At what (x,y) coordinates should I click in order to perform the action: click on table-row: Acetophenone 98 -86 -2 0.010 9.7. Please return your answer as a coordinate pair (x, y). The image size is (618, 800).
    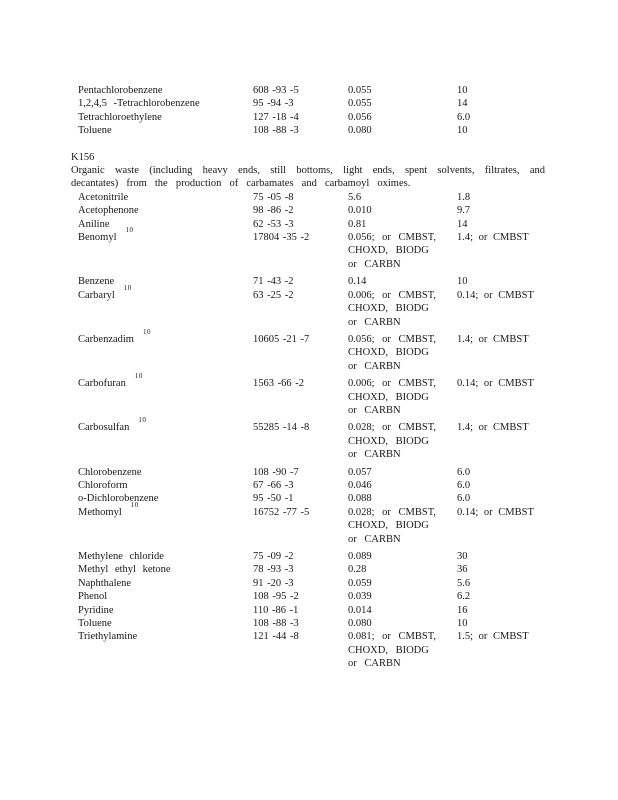
    Looking at the image, I should click on (309, 210).